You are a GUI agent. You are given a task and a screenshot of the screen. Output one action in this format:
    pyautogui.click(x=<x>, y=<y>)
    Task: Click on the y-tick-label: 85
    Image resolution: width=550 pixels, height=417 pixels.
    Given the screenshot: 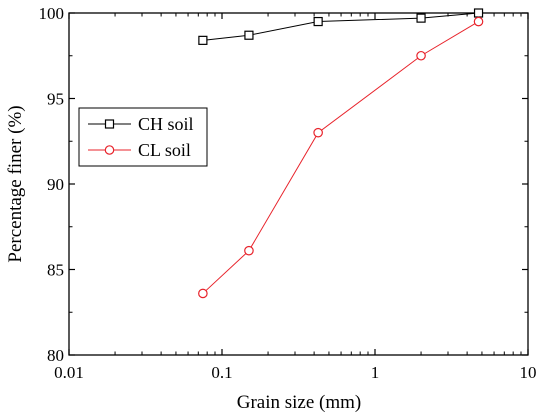 What is the action you would take?
    pyautogui.click(x=55, y=270)
    